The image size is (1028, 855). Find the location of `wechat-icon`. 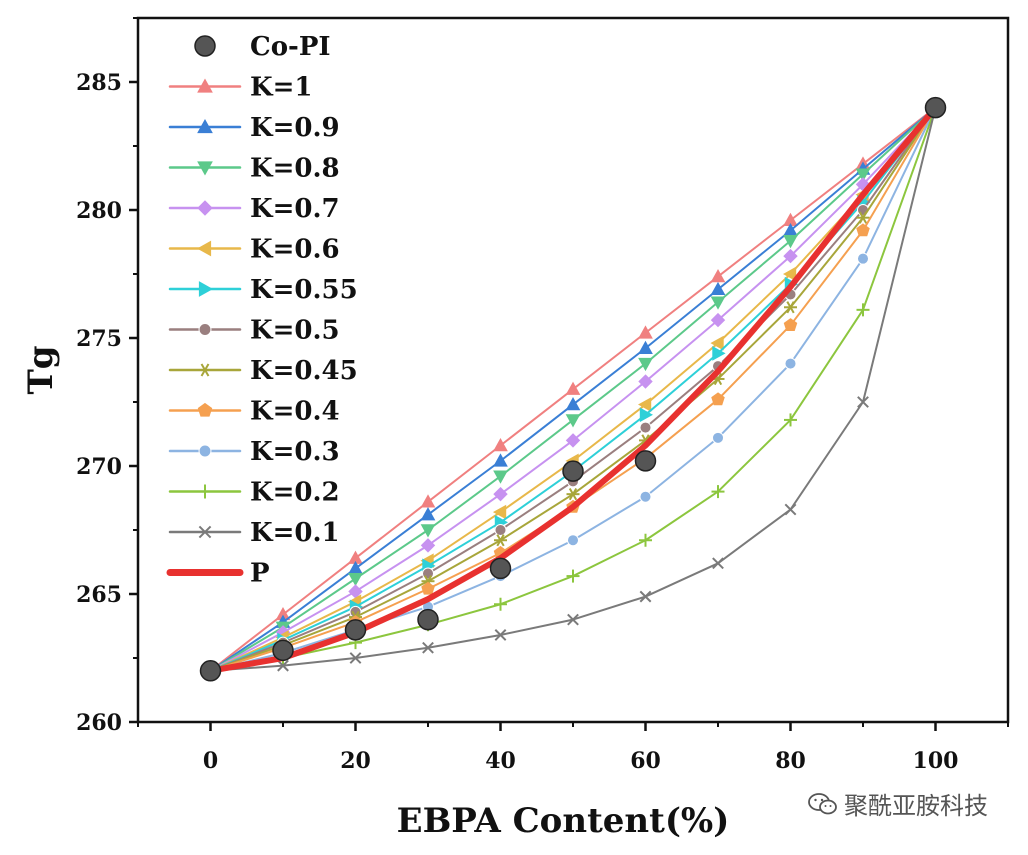

wechat-icon is located at coordinates (822, 803).